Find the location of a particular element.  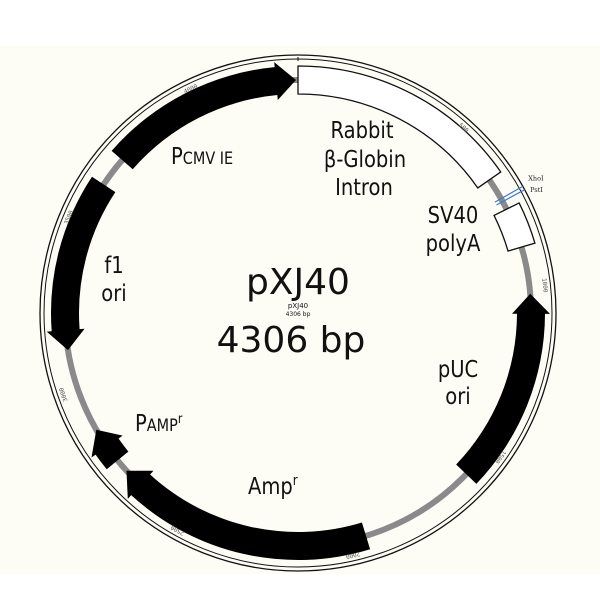

label-sv40-polya: SV40 polyA is located at coordinates (453, 230).